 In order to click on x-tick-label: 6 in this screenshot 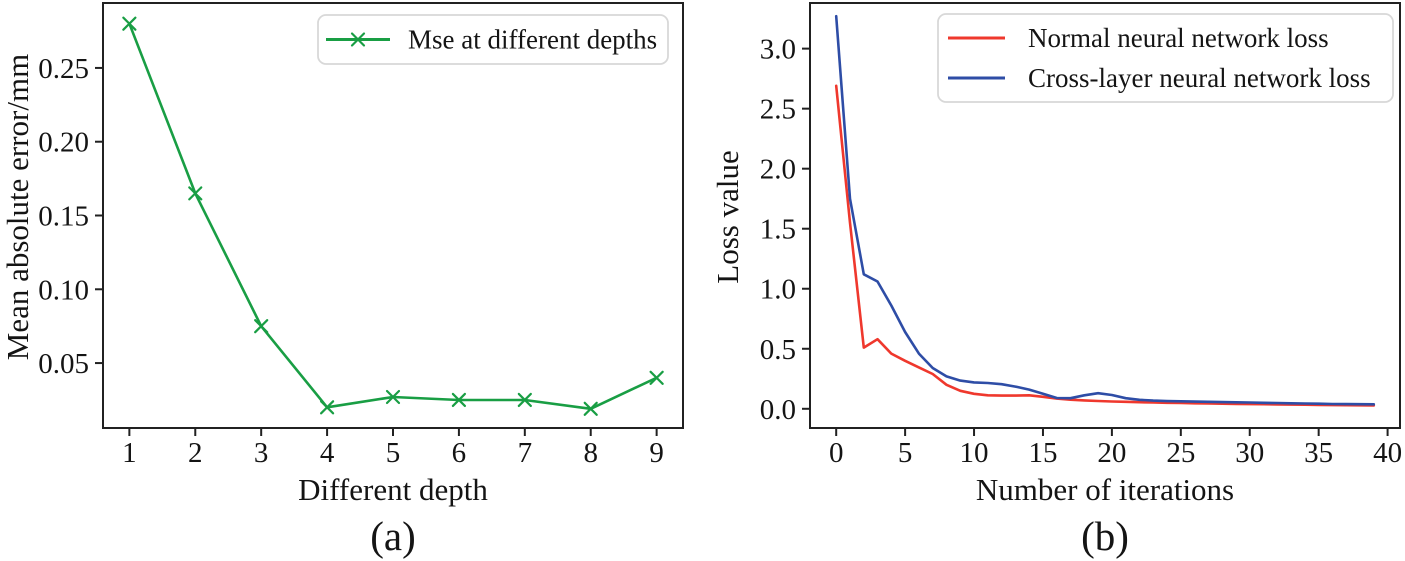, I will do `click(459, 453)`.